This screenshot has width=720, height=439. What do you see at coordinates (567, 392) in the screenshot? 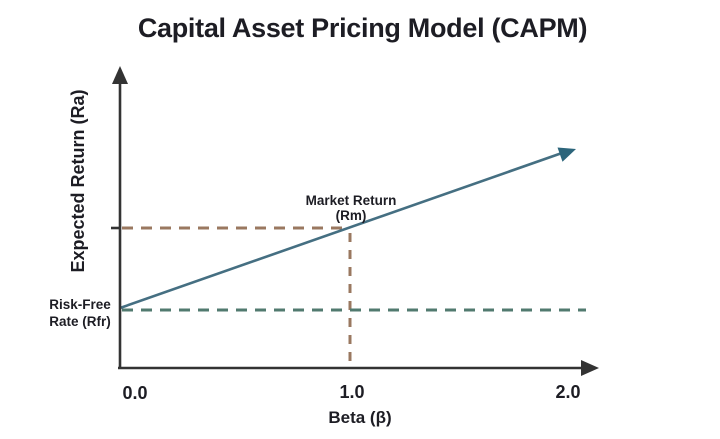
I see `x-tick-label-2: 2.0` at bounding box center [567, 392].